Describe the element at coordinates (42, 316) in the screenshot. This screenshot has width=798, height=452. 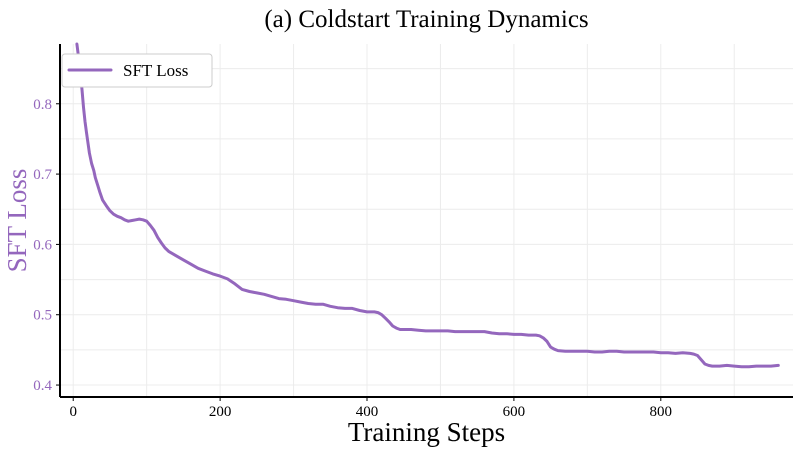
I see `y-tick-label: 0.5` at that location.